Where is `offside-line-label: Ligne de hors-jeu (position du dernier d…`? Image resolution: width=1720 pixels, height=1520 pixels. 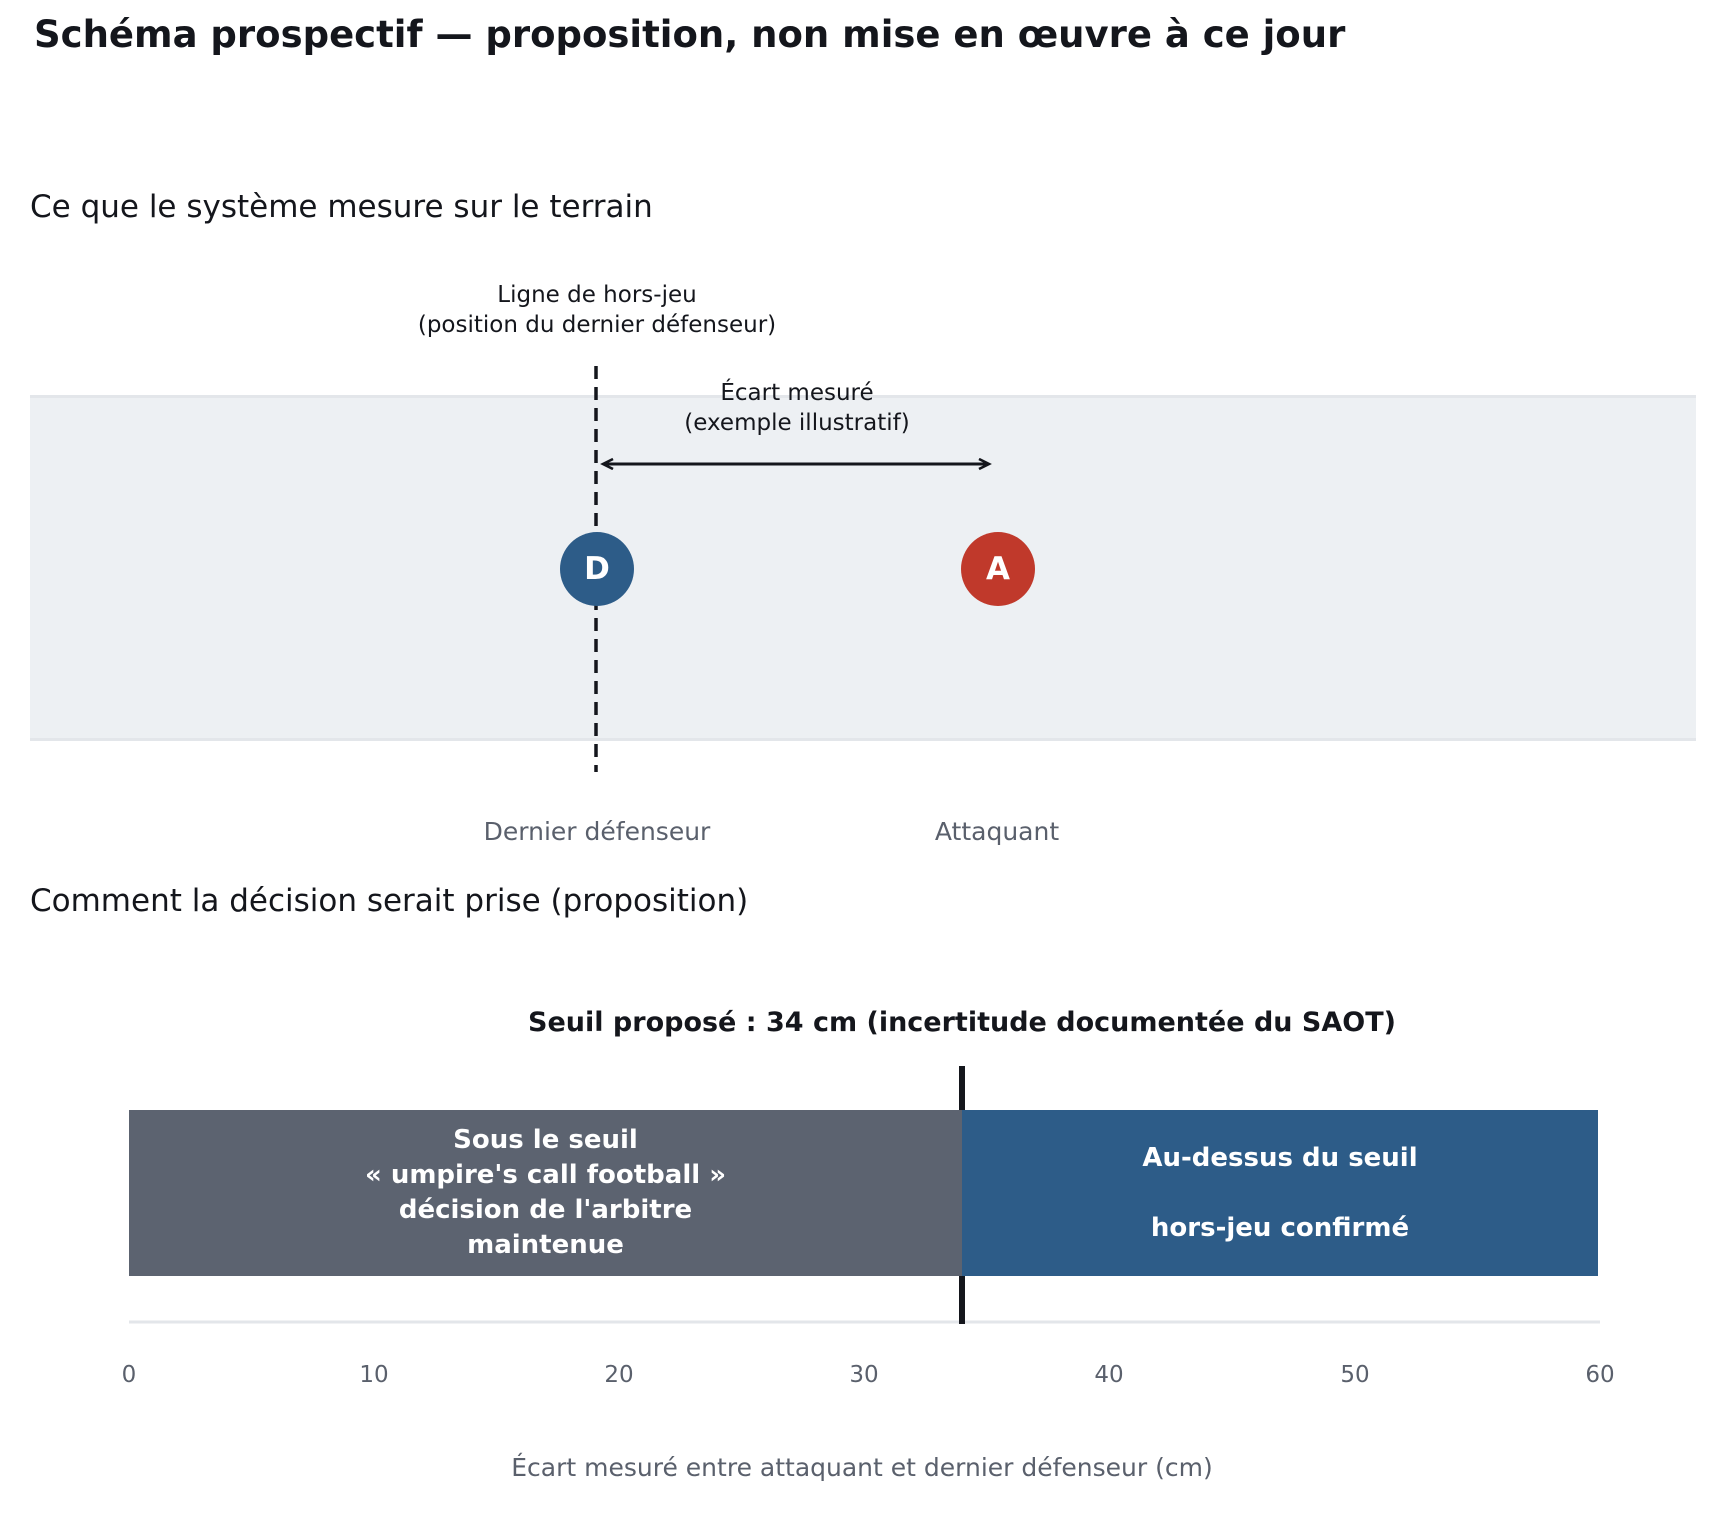
offside-line-label: Ligne de hors-jeu (position du dernier d… is located at coordinates (597, 310).